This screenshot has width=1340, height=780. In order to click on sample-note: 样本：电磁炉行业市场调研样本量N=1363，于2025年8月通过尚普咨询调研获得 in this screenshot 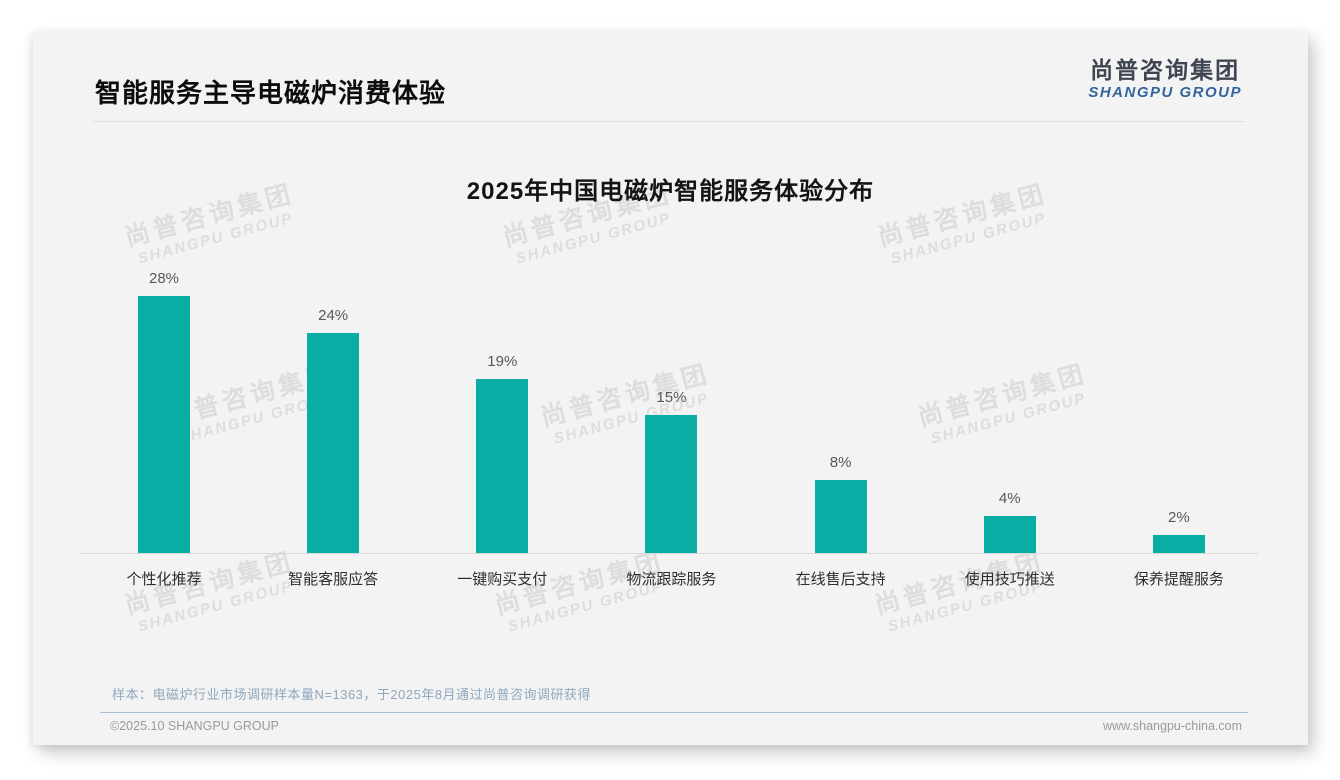, I will do `click(352, 694)`.